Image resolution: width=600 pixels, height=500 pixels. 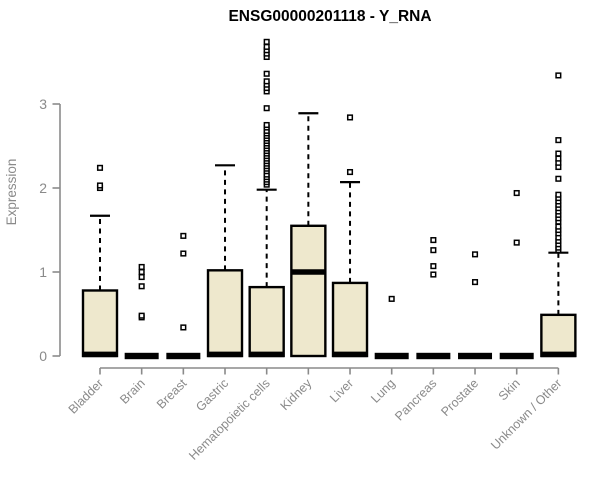 I want to click on y-tick-label: 0, so click(x=43, y=356).